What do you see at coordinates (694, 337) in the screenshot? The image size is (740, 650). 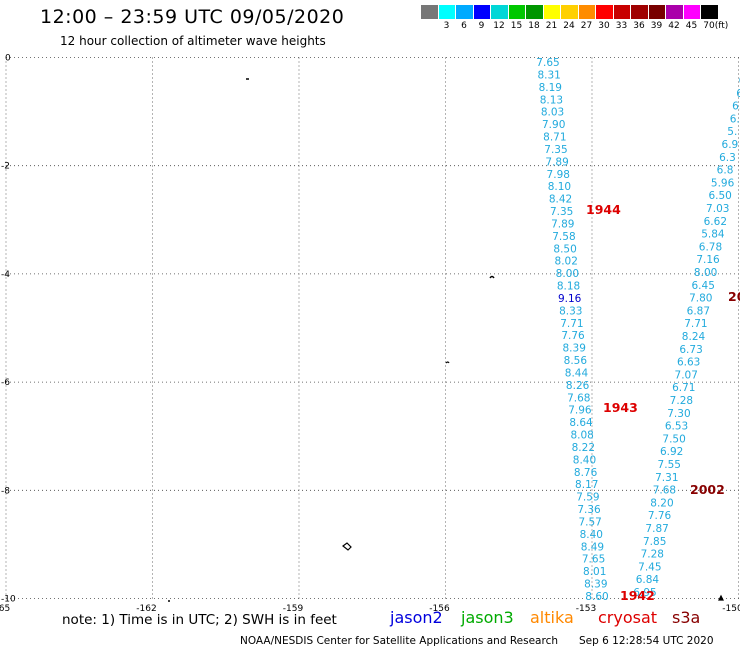 I see `swh-value: 8.24` at bounding box center [694, 337].